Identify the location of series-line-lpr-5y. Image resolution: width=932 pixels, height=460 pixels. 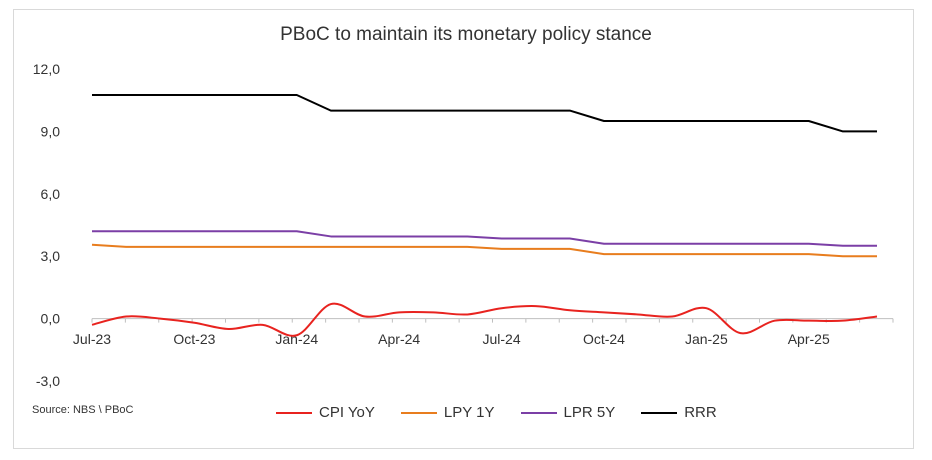
(484, 238).